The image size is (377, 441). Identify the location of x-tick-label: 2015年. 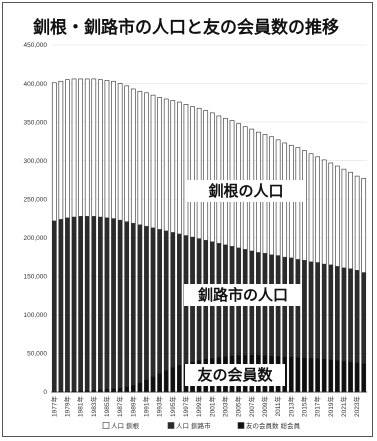
(303, 406).